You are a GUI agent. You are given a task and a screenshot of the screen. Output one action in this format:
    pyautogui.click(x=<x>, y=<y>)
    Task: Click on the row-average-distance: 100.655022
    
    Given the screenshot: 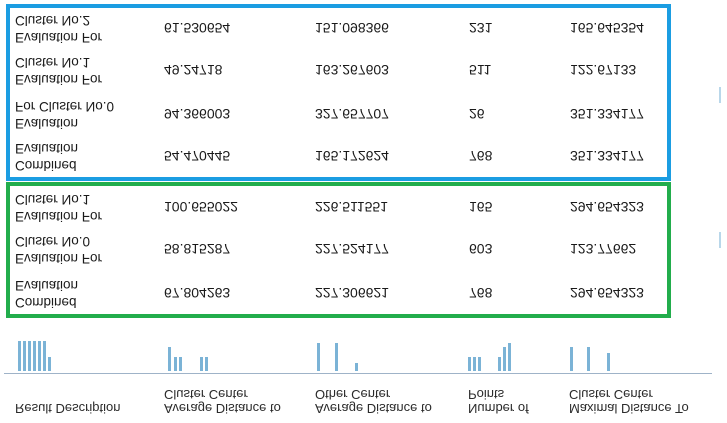 What is the action you would take?
    pyautogui.click(x=201, y=207)
    